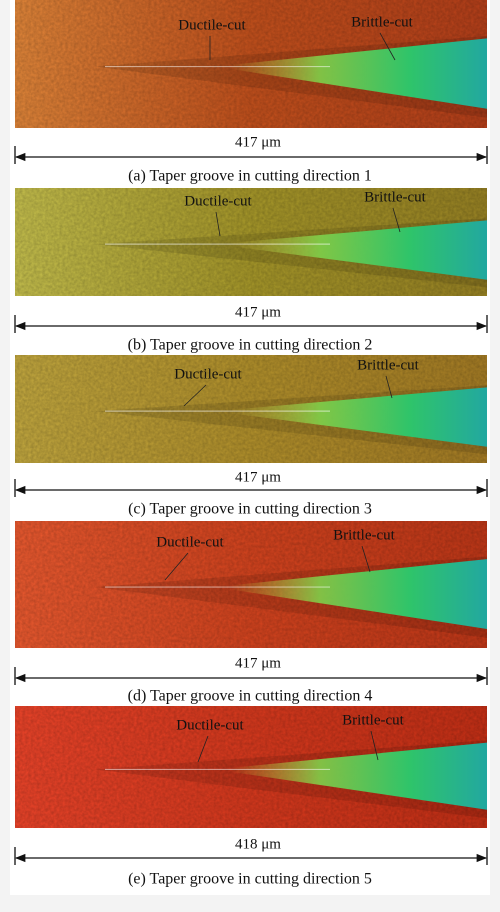 The image size is (500, 912). I want to click on caption: (e) Taper groove in cutting direction 5, so click(250, 879).